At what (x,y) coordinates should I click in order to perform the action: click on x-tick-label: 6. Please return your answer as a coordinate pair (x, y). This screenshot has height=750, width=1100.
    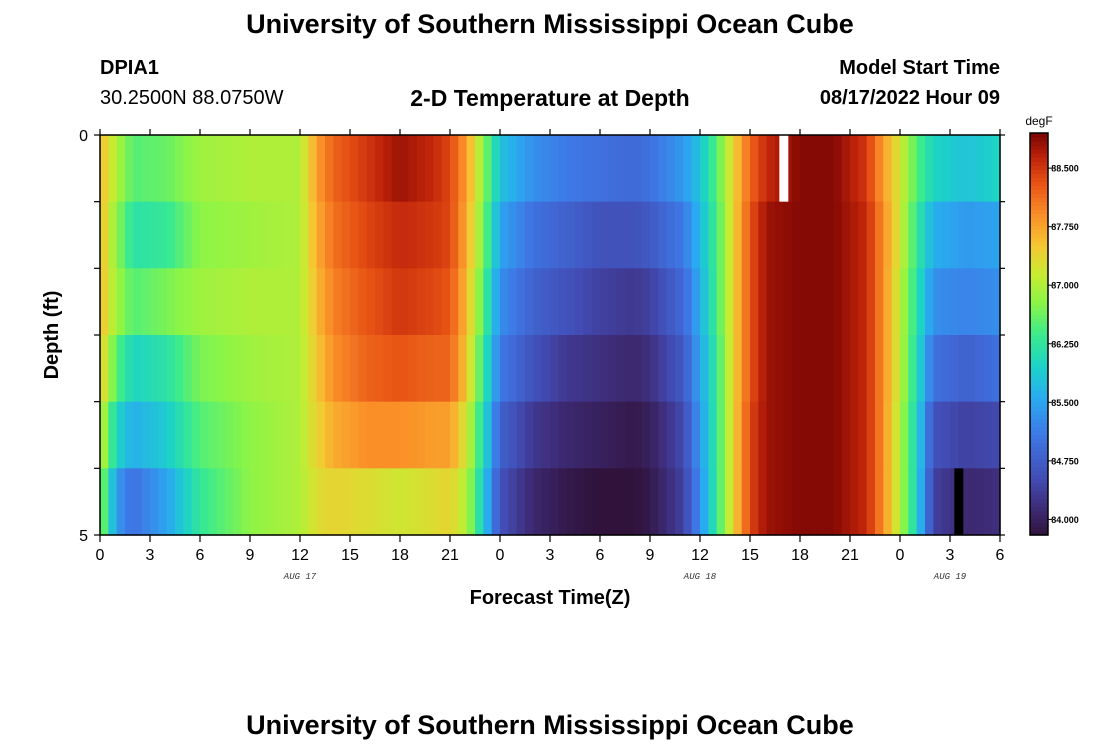
    Looking at the image, I should click on (600, 555).